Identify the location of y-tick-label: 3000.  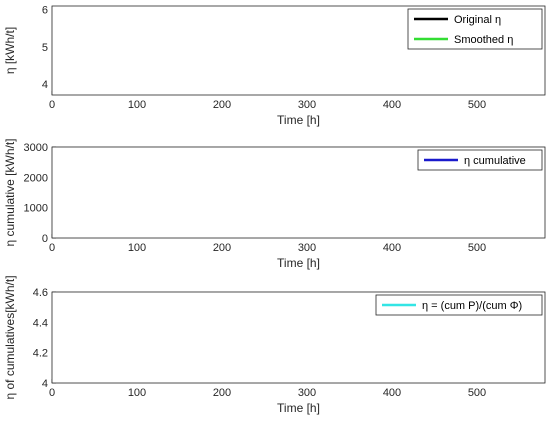
(36, 148).